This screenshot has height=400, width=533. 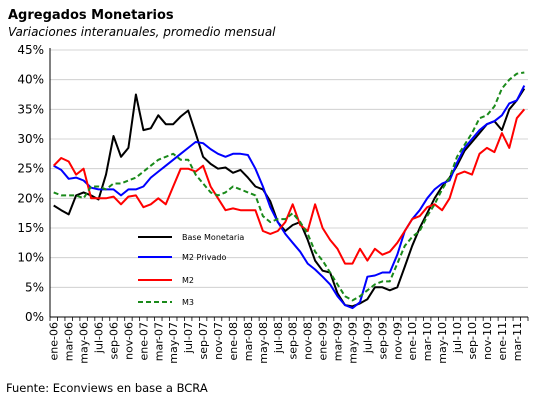 I want to click on x-tick-label: nov-07, so click(x=218, y=341).